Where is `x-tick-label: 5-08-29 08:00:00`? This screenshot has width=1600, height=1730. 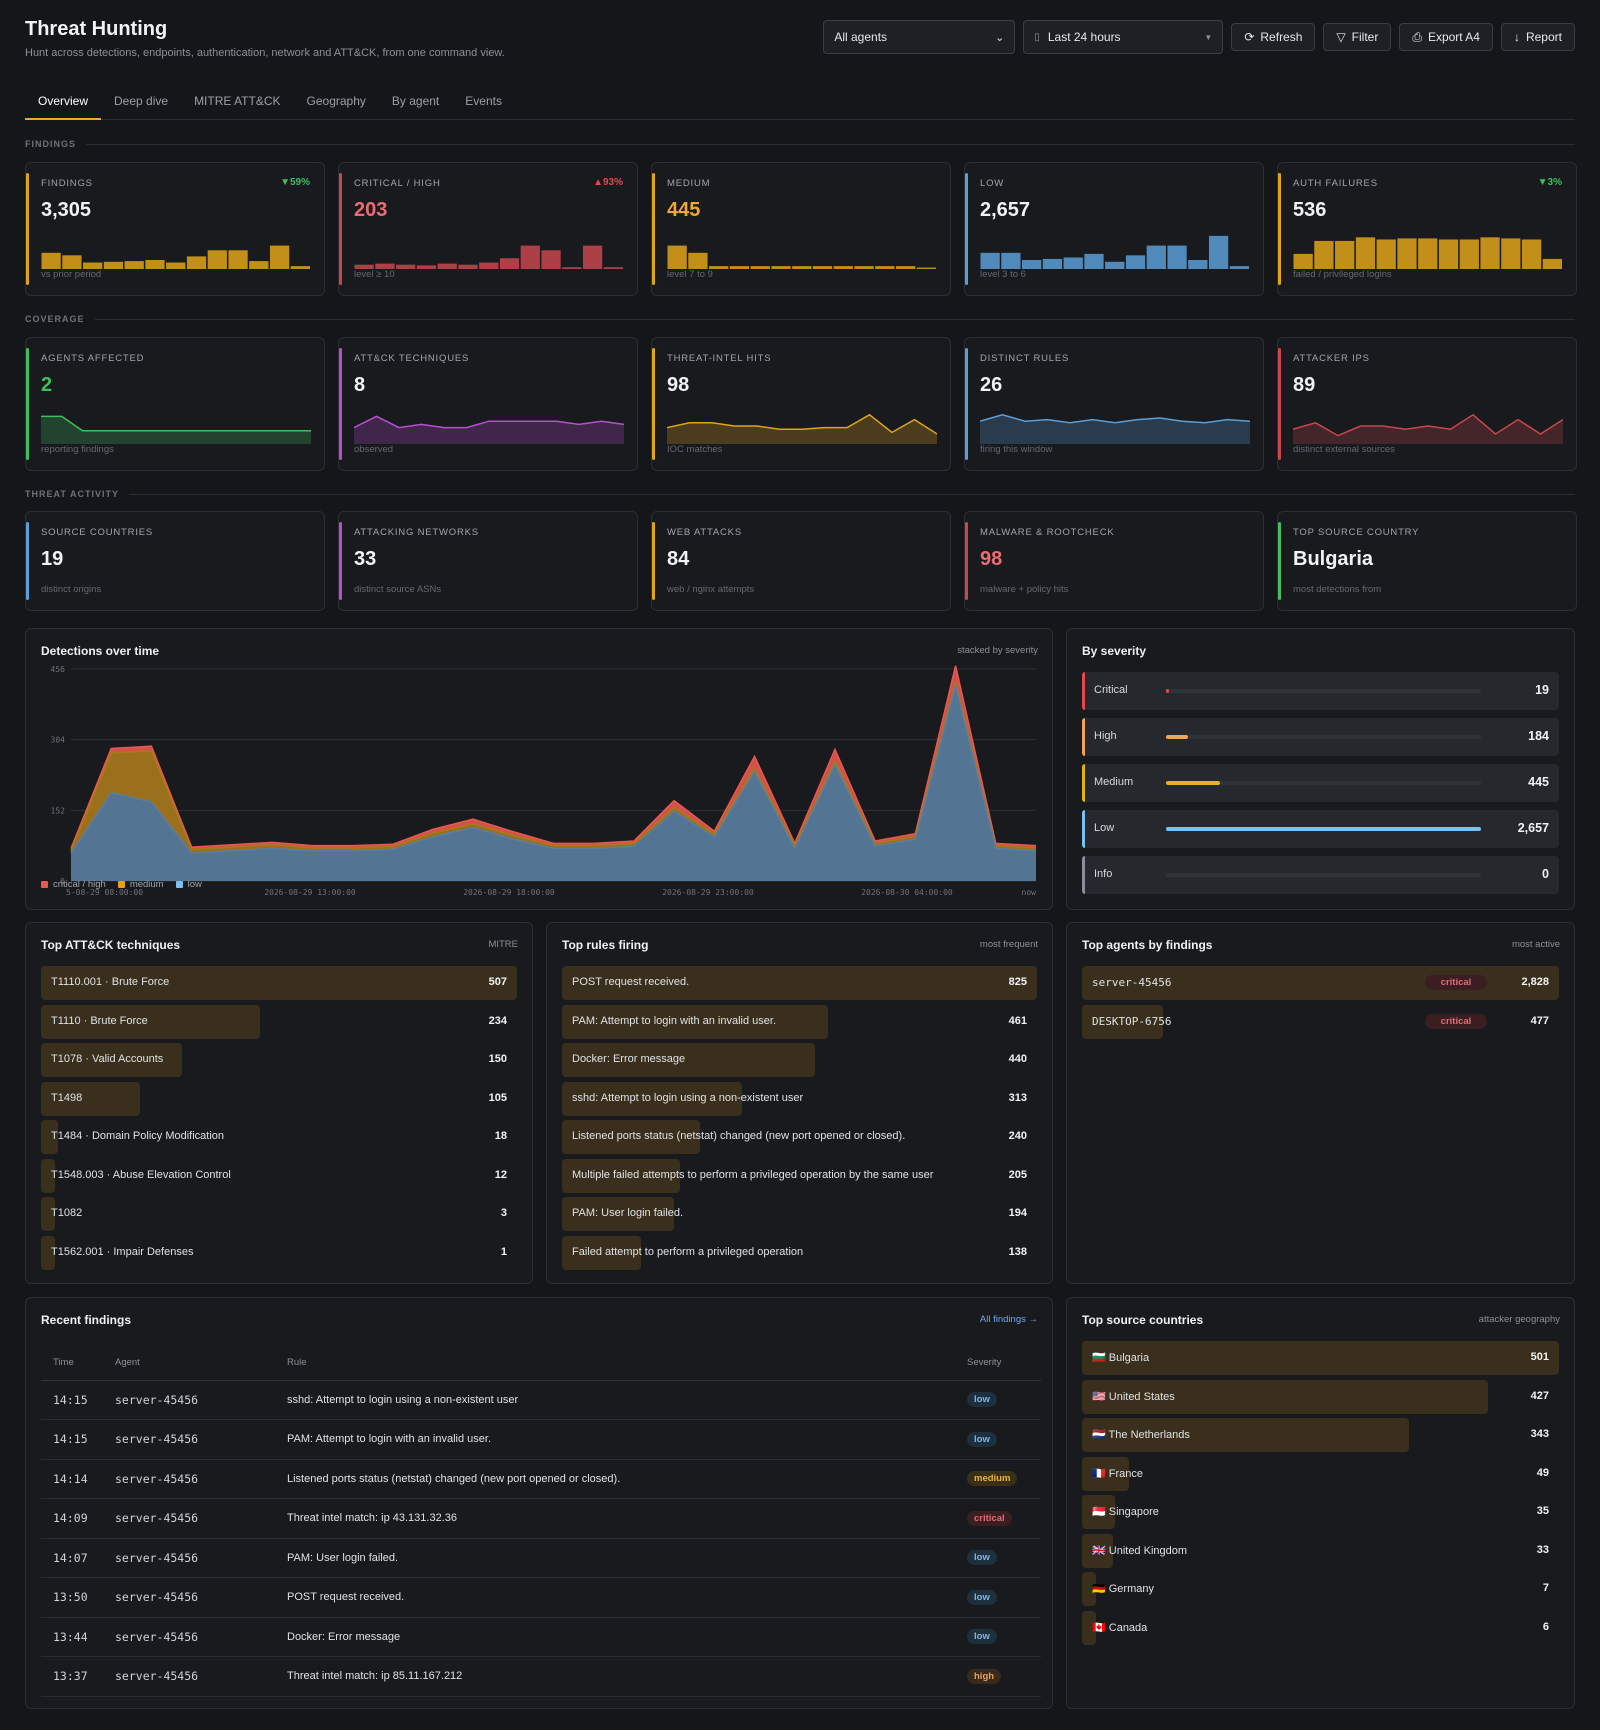
x-tick-label: 5-08-29 08:00:00 is located at coordinates (104, 892).